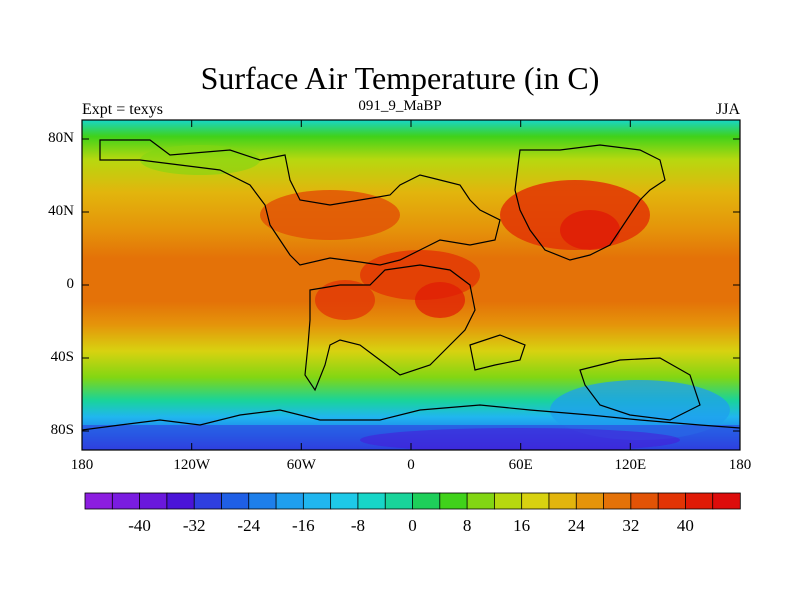 Image resolution: width=800 pixels, height=600 pixels. Describe the element at coordinates (357, 525) in the screenshot. I see `colorbar-label: -8` at that location.